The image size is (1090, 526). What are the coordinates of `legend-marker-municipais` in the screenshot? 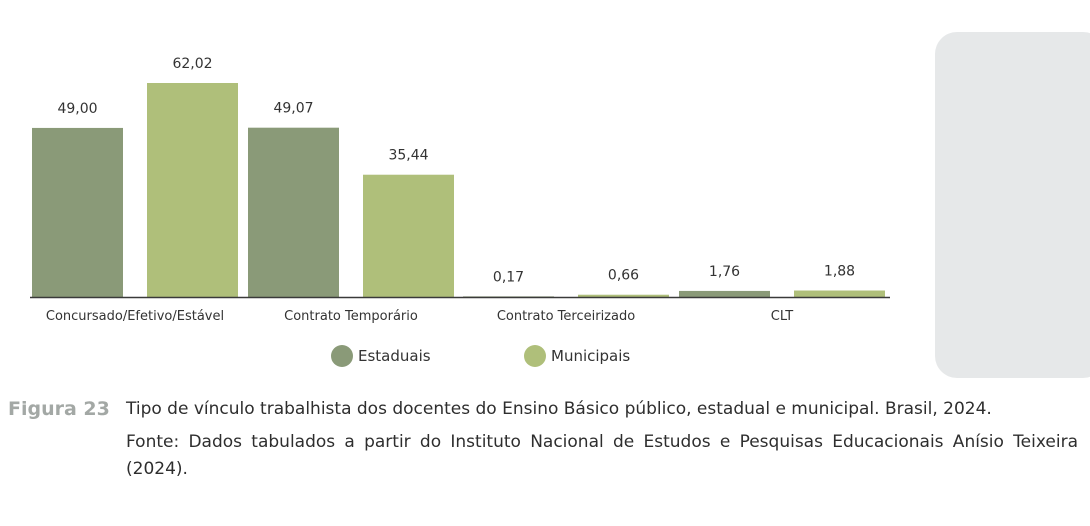 It's located at (535, 356).